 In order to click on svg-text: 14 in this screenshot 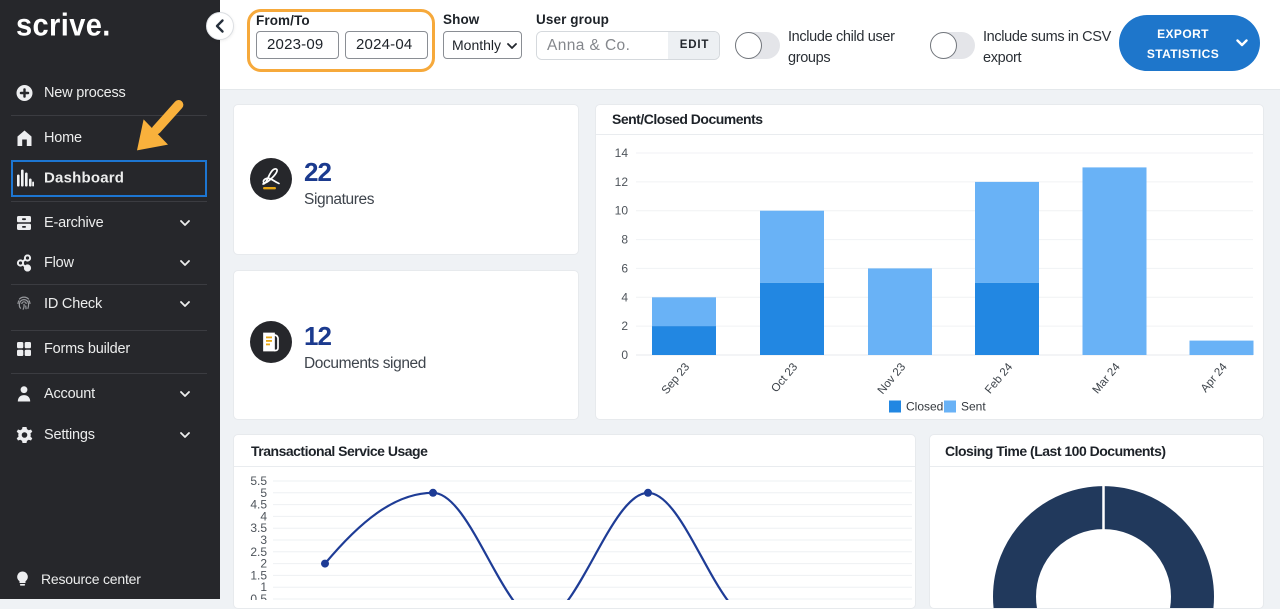, I will do `click(622, 153)`.